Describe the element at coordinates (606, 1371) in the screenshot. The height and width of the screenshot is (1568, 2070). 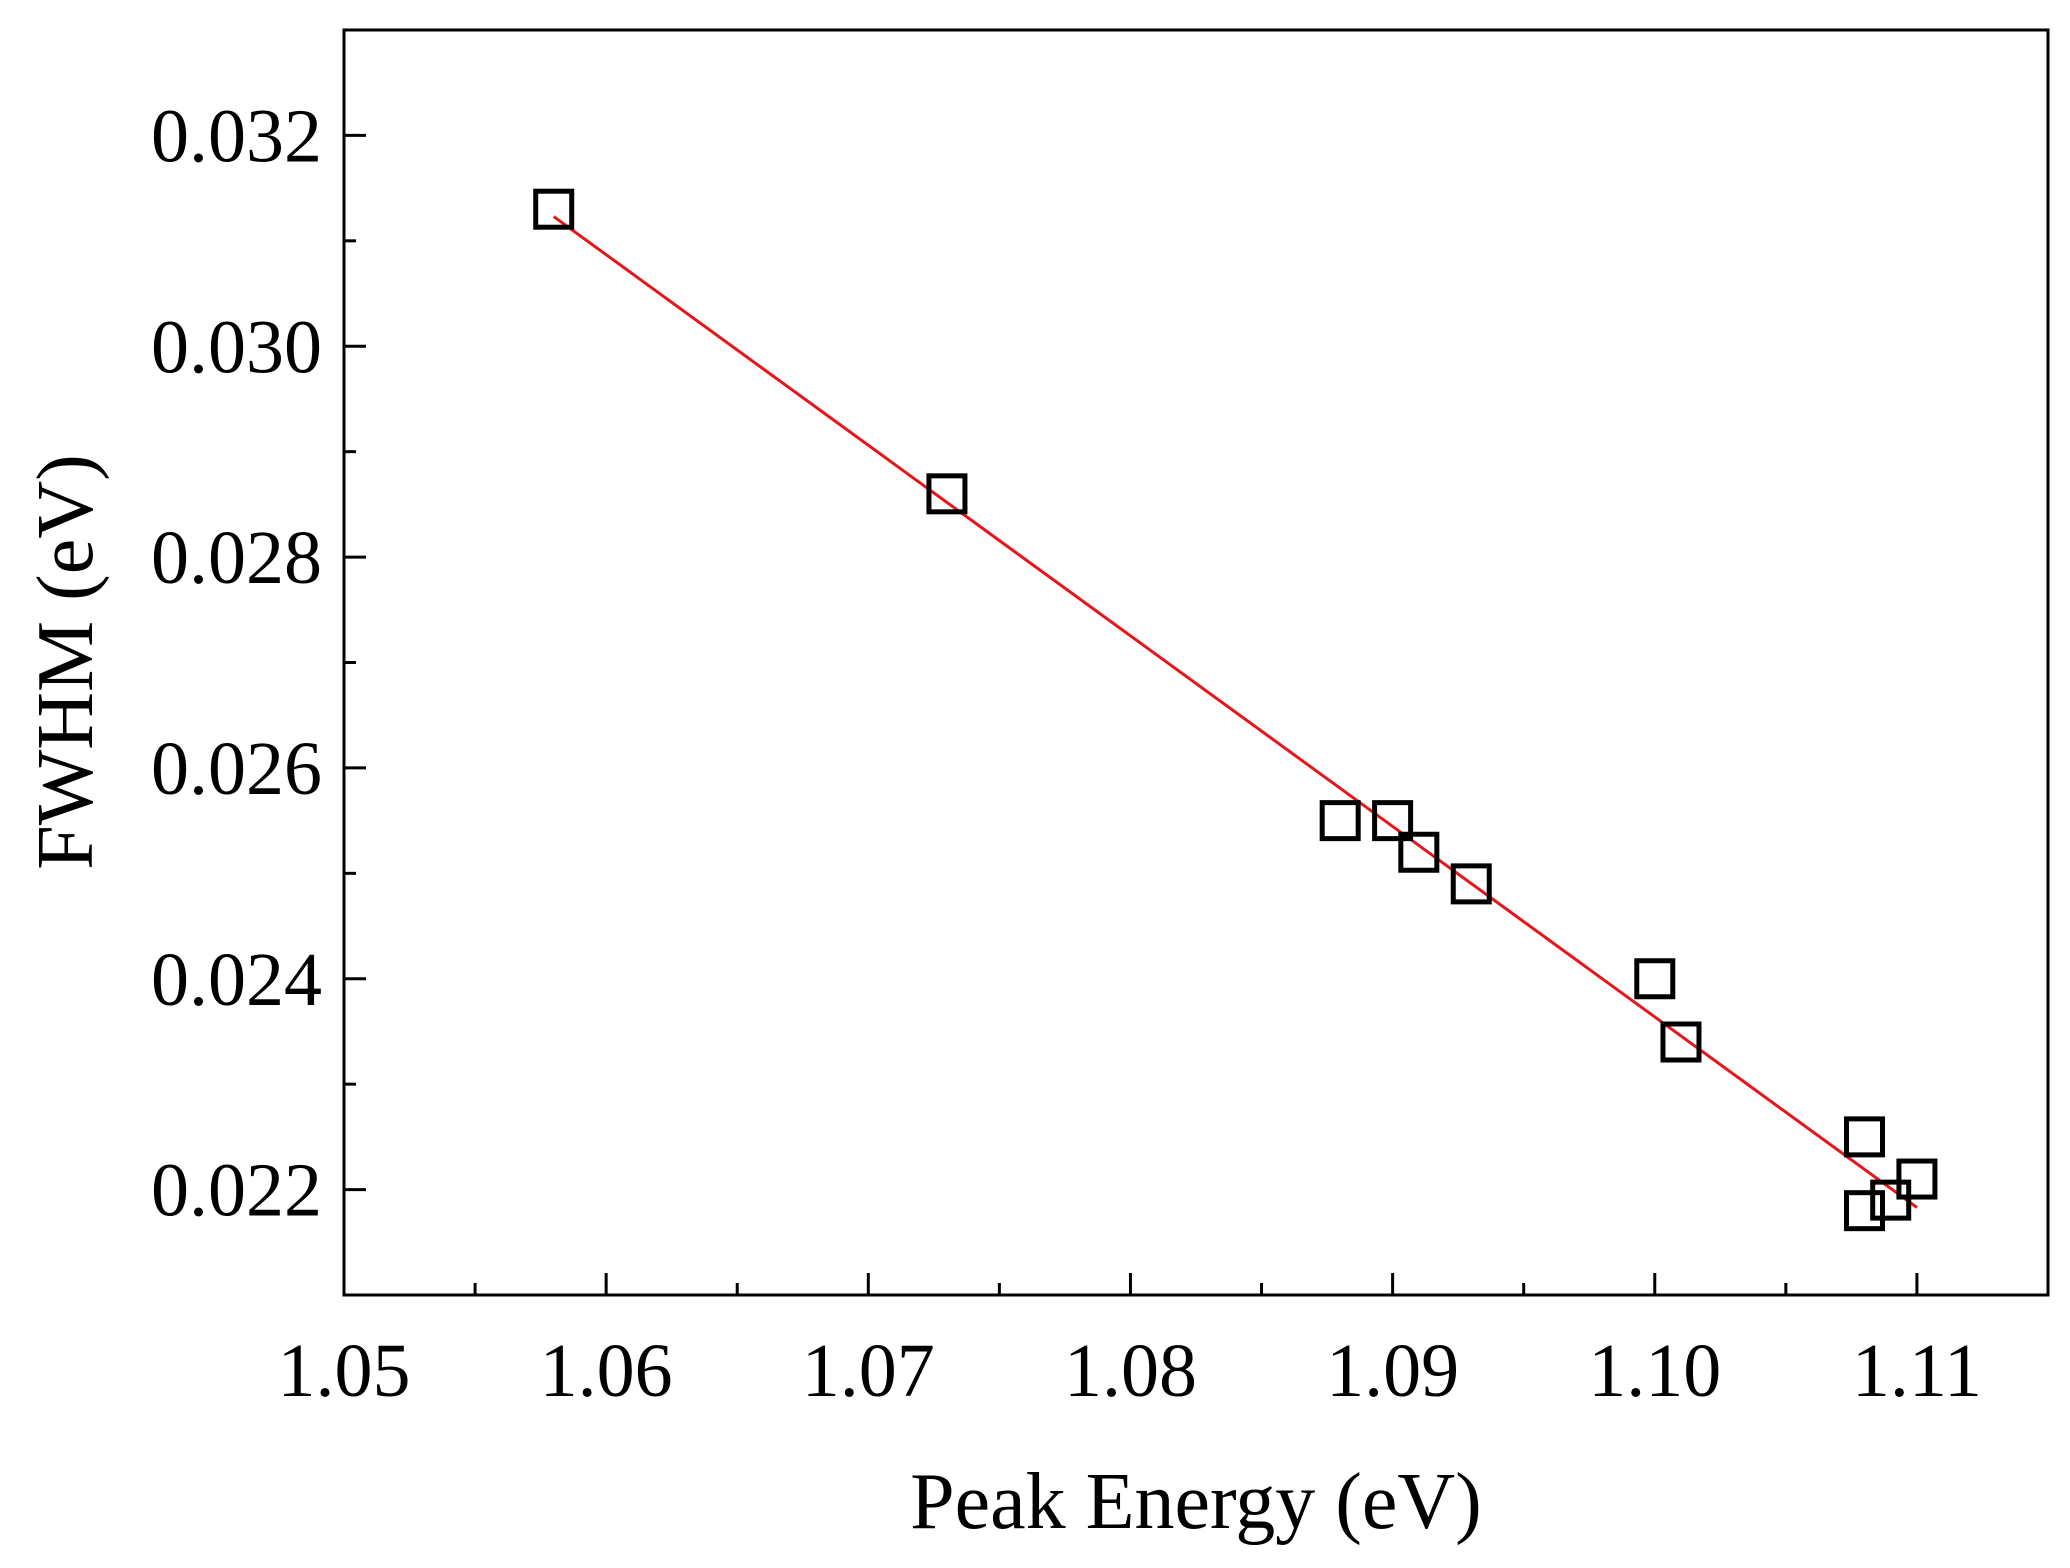
I see `x-tick-label: 1.06` at that location.